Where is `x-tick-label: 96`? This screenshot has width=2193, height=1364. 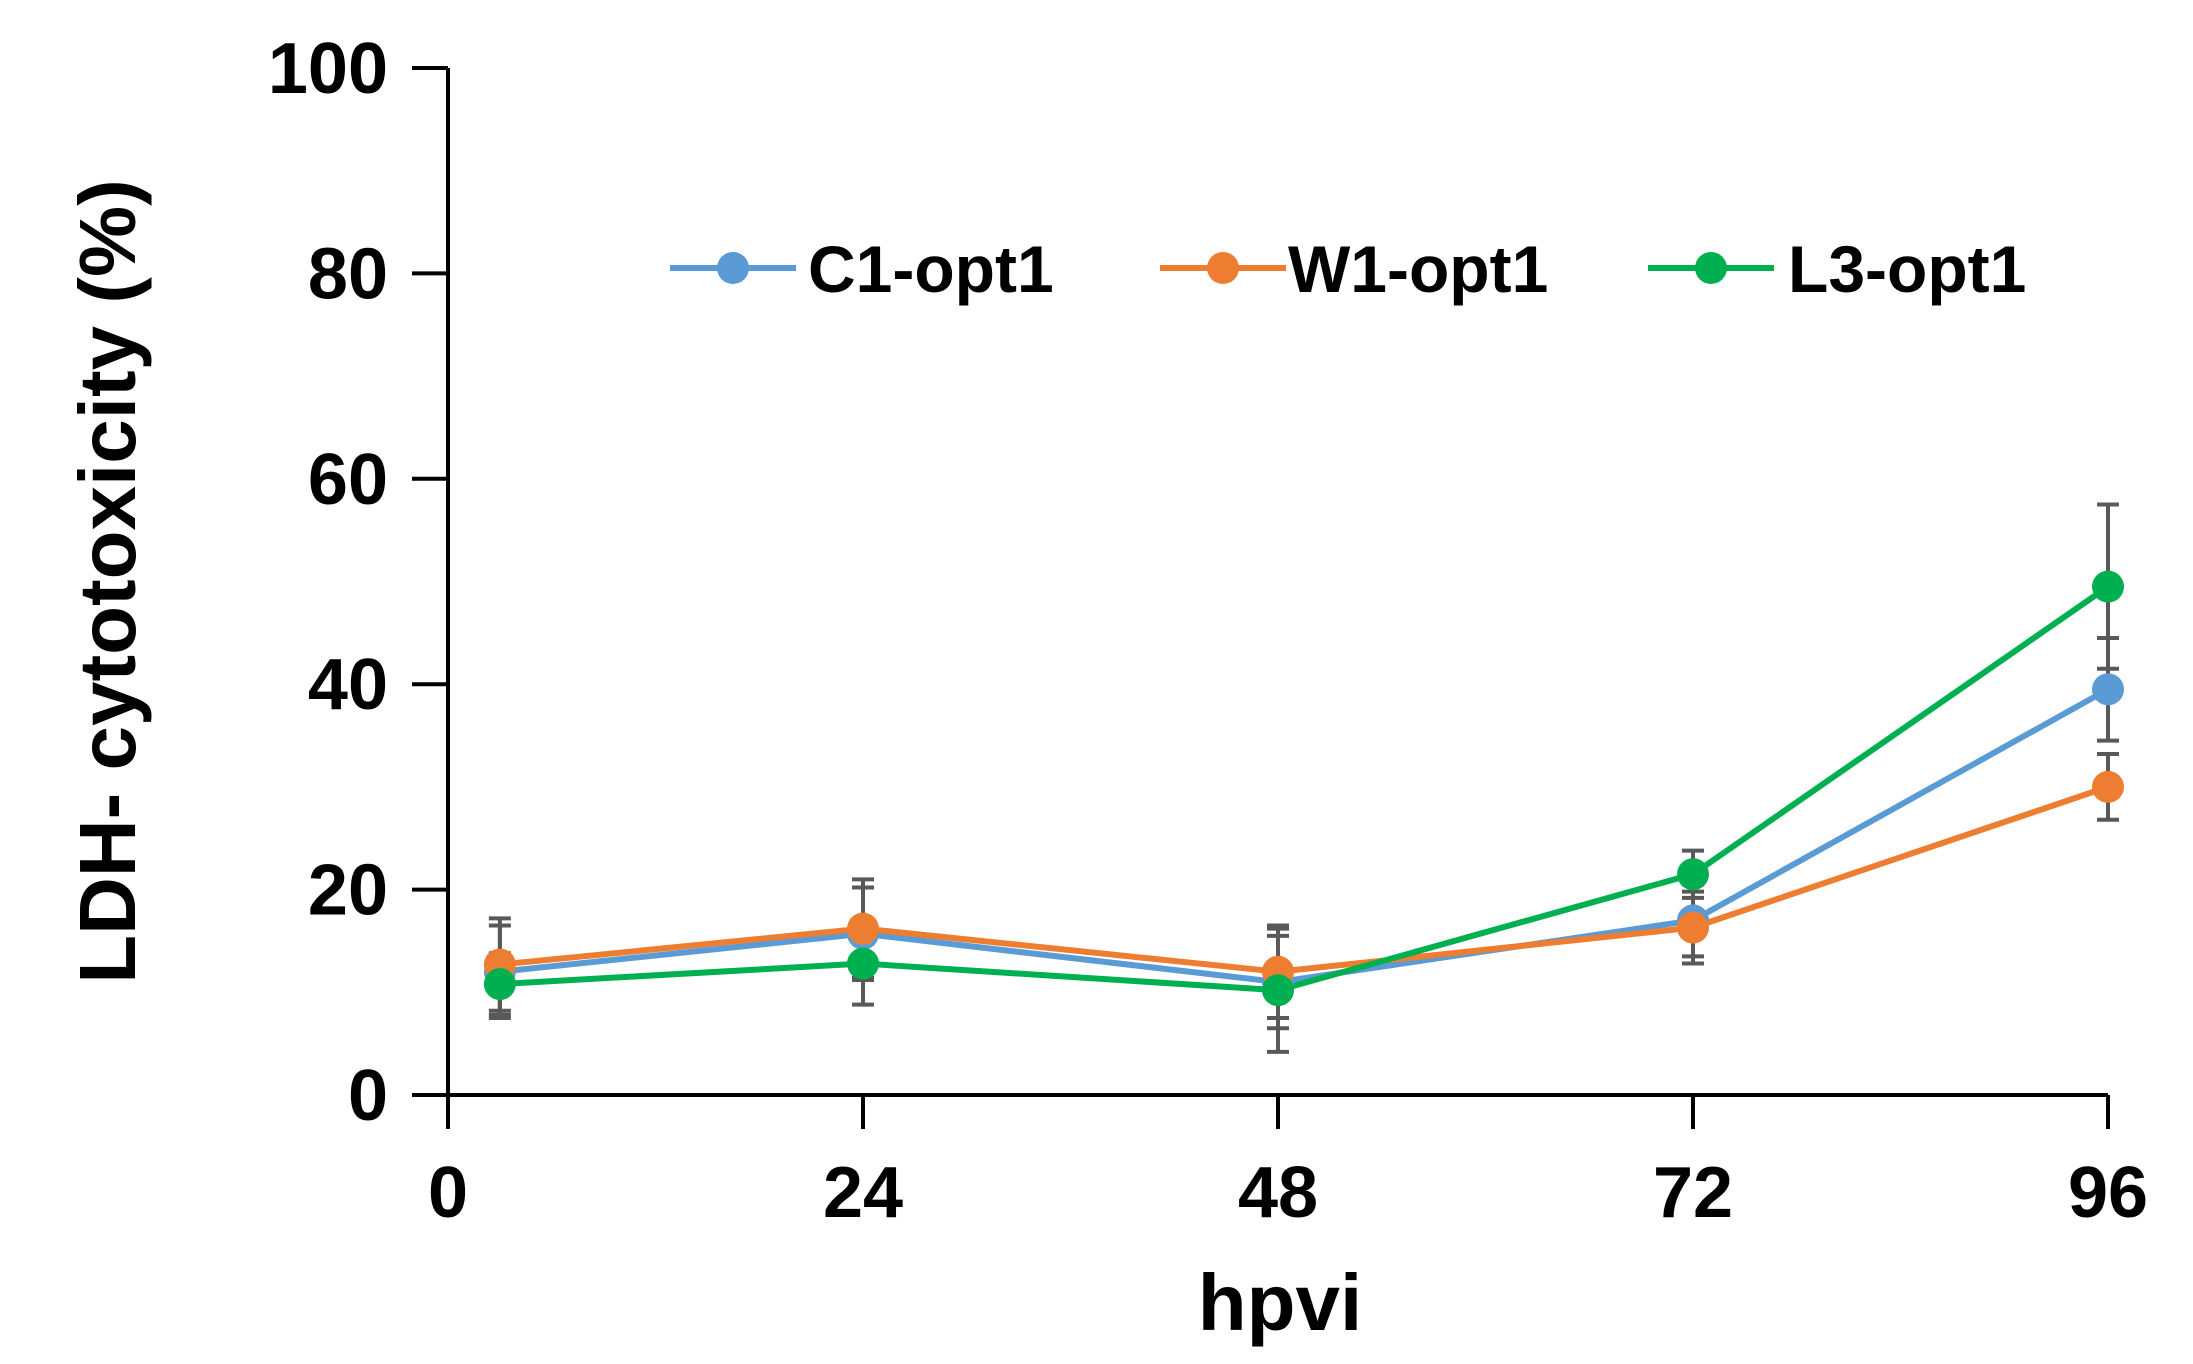 x-tick-label: 96 is located at coordinates (2108, 1193).